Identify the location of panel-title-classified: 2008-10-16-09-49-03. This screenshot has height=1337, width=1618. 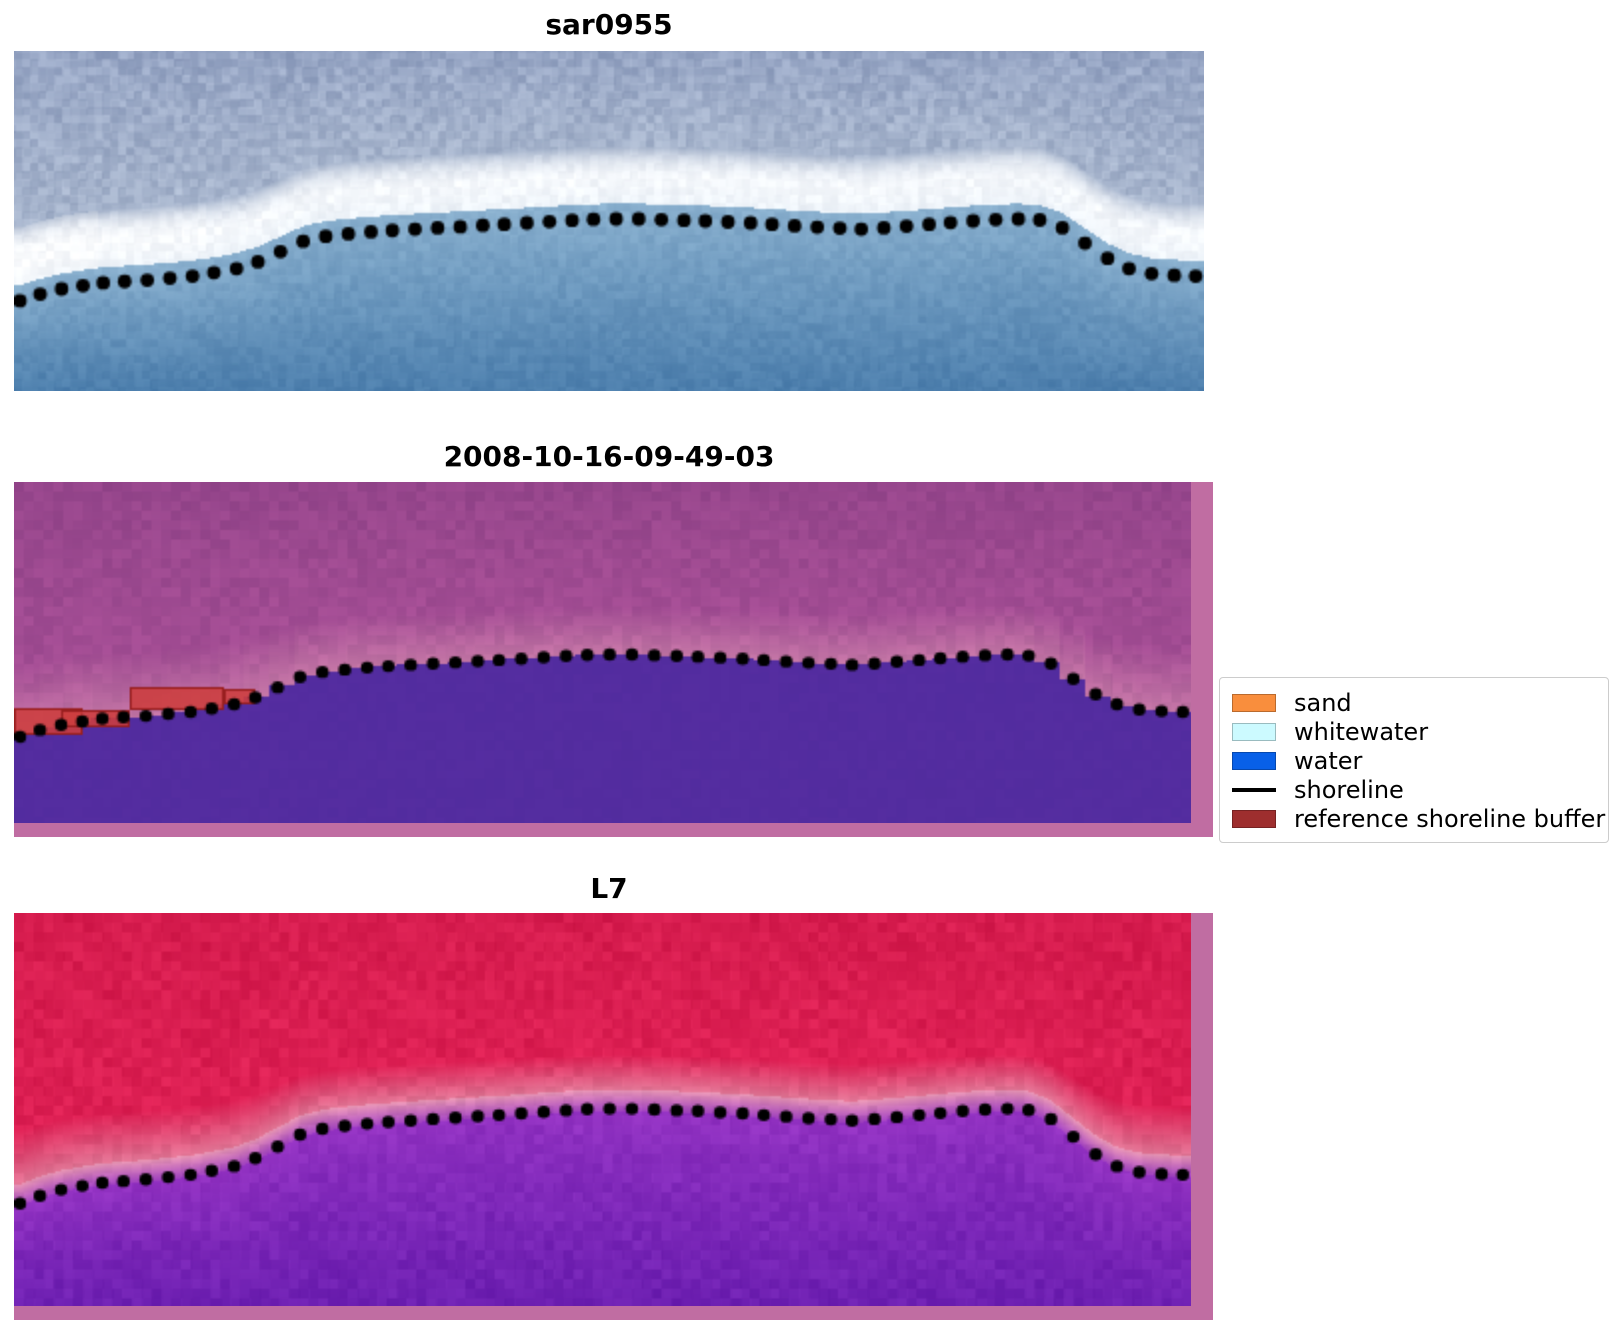
(609, 456).